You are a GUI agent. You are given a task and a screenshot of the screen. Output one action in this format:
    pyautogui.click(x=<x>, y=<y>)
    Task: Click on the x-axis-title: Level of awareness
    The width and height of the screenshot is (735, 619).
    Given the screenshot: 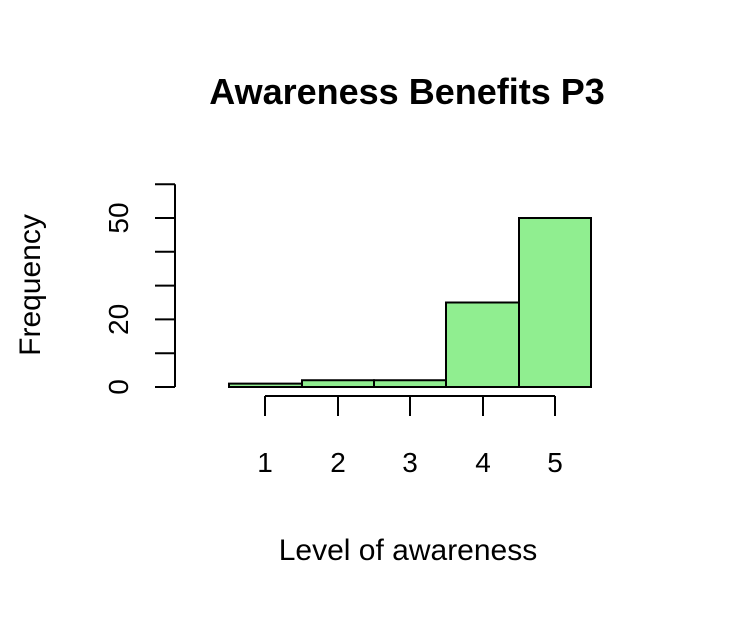 What is the action you would take?
    pyautogui.click(x=408, y=550)
    